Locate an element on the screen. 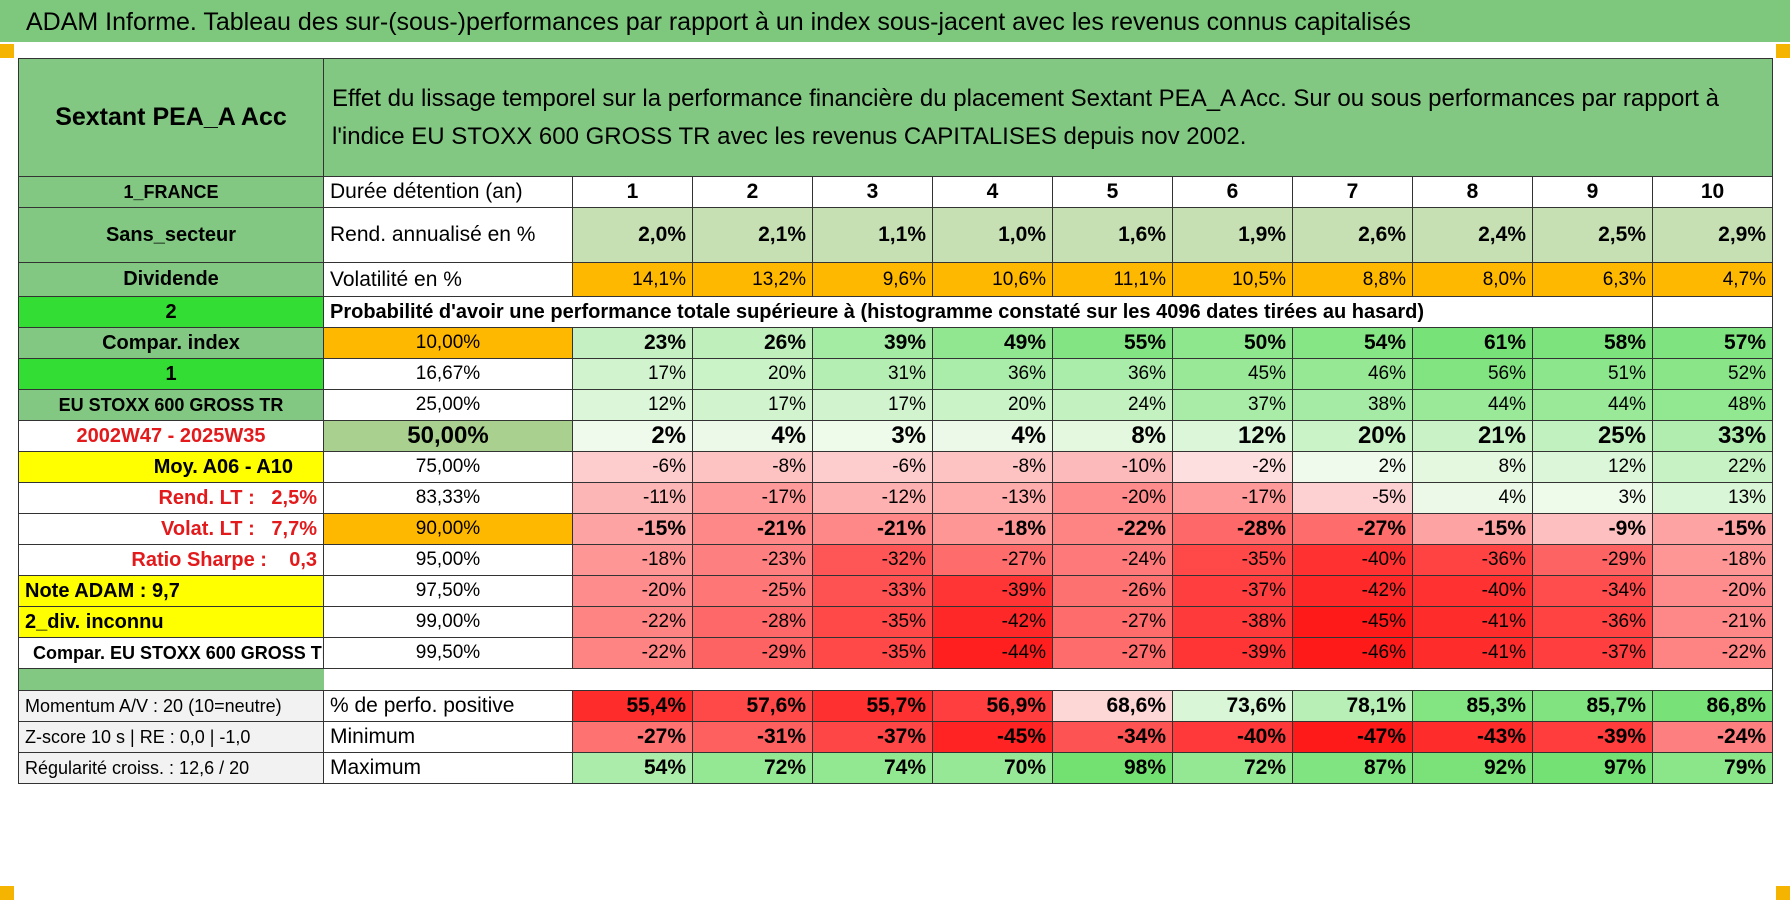 This screenshot has height=907, width=1790. rend-value: 2,4% is located at coordinates (1472, 235).